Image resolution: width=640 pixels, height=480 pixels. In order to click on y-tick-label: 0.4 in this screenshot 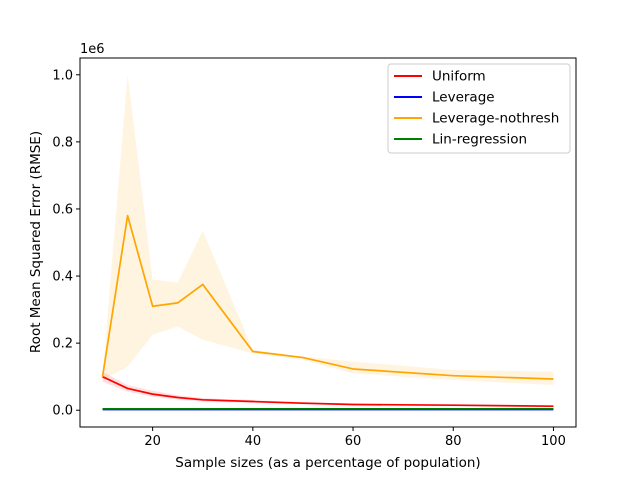, I will do `click(62, 277)`.